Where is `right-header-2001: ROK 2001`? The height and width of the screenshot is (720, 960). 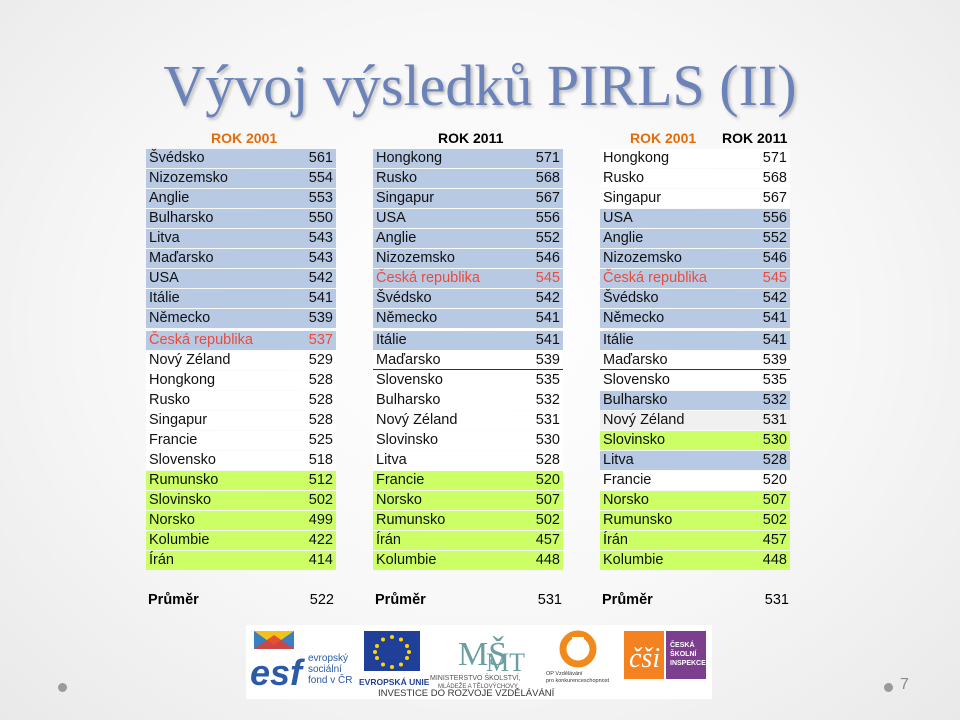
right-header-2001: ROK 2001 is located at coordinates (663, 138).